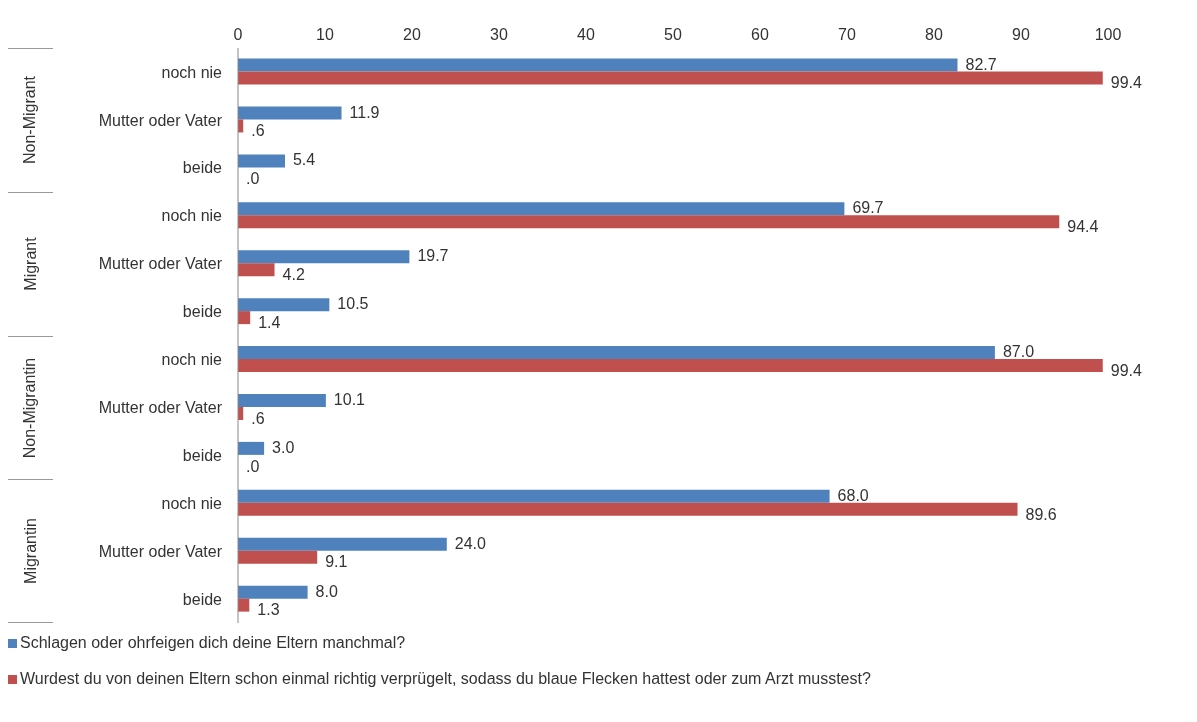 The height and width of the screenshot is (722, 1197). Describe the element at coordinates (283, 447) in the screenshot. I see `data-label: 3.0` at that location.